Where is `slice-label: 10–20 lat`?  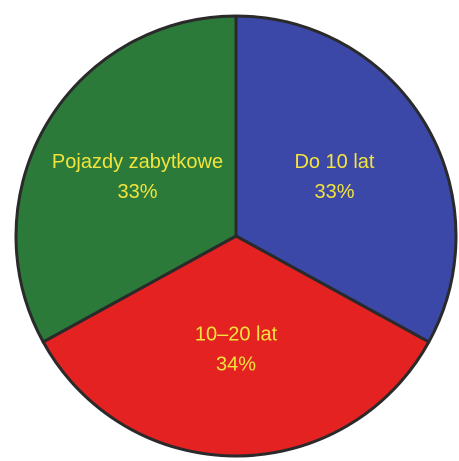
slice-label: 10–20 lat is located at coordinates (236, 335).